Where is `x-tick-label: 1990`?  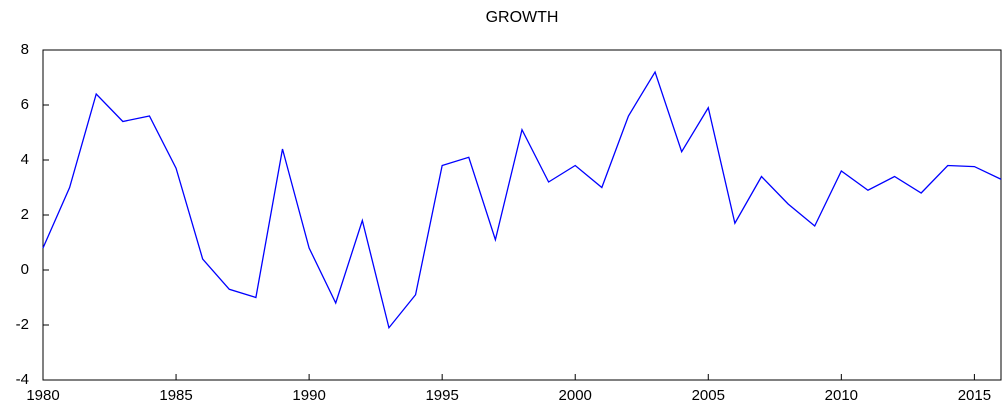 x-tick-label: 1990 is located at coordinates (308, 395).